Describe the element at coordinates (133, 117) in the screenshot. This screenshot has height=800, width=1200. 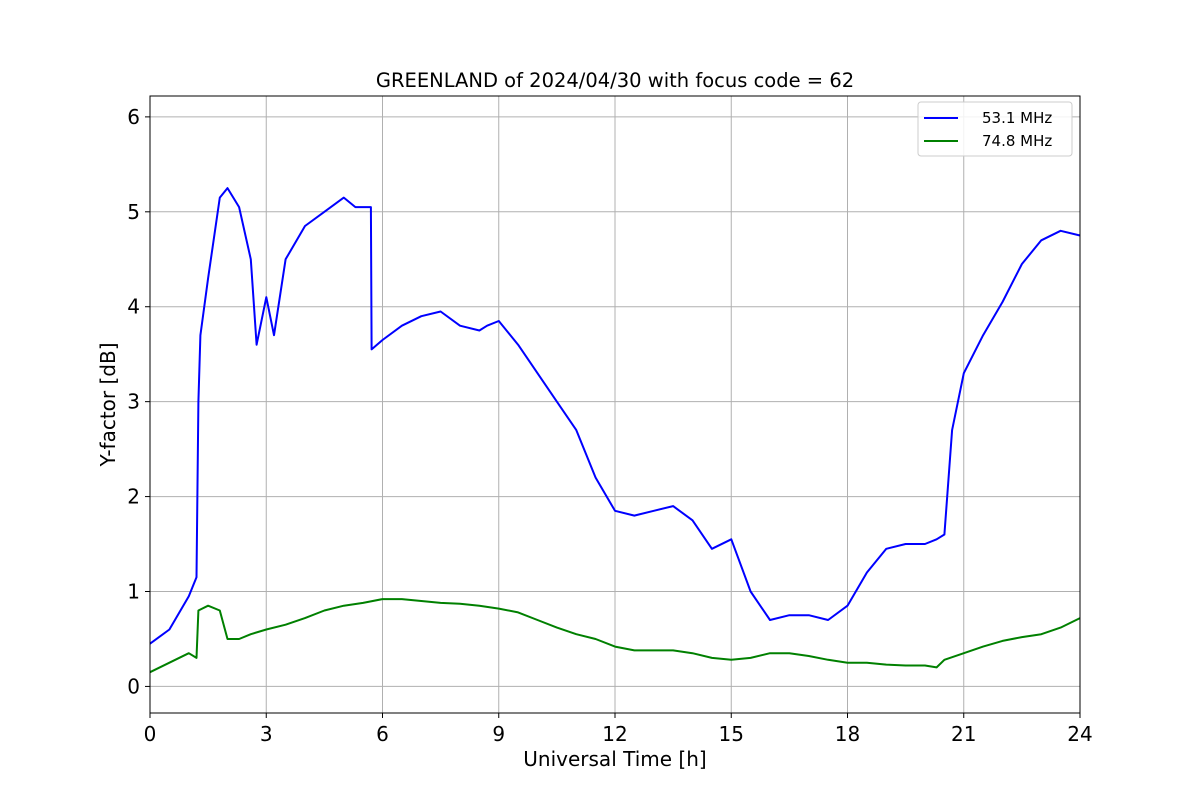
I see `y-tick-label: 6` at that location.